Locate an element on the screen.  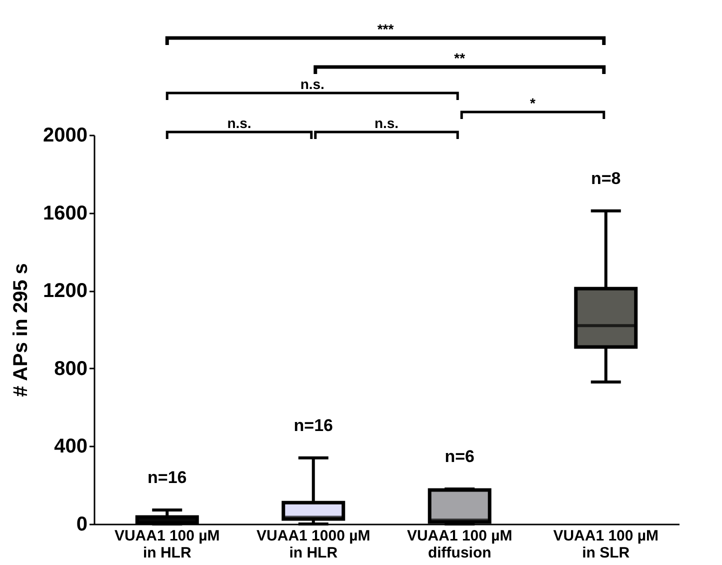
y-tick-label: 800 is located at coordinates (71, 369).